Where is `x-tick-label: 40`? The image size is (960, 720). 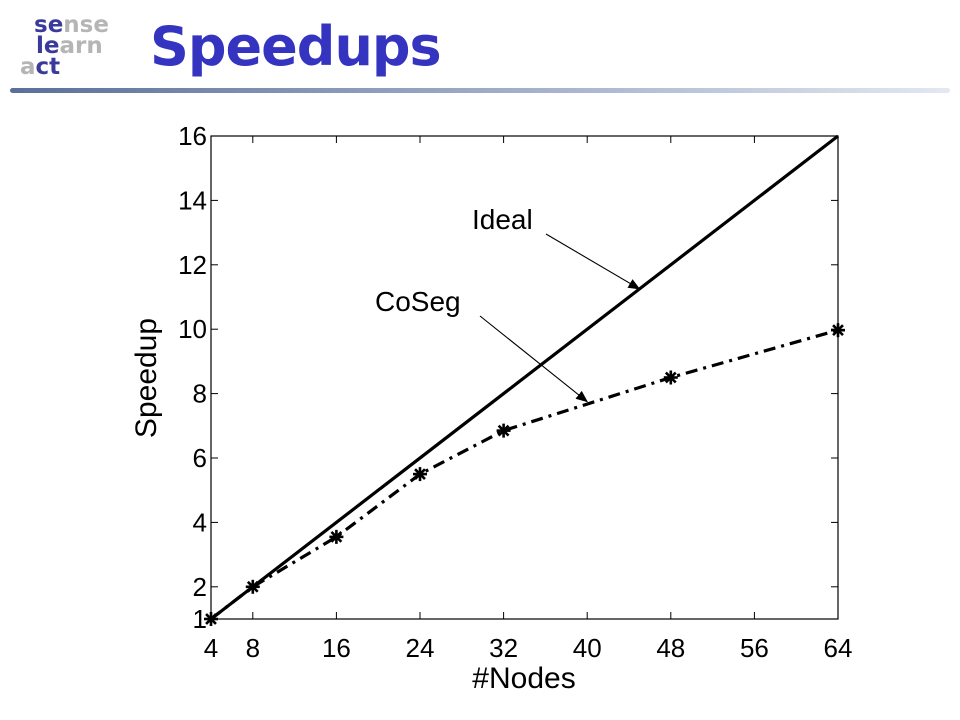
x-tick-label: 40 is located at coordinates (587, 648).